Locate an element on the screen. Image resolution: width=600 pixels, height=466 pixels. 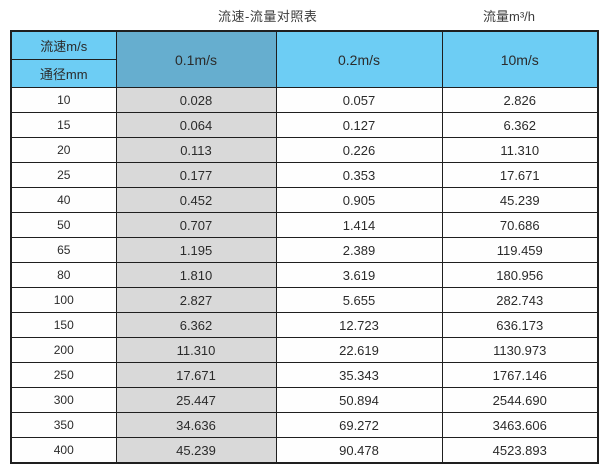
flow-value-cell: 35.343 is located at coordinates (359, 375).